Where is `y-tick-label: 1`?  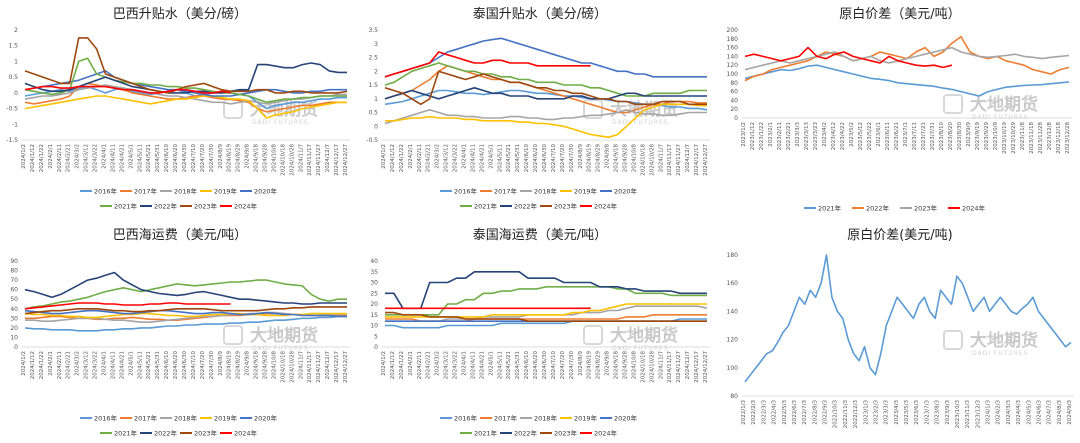
y-tick-label: 1 is located at coordinates (16, 61).